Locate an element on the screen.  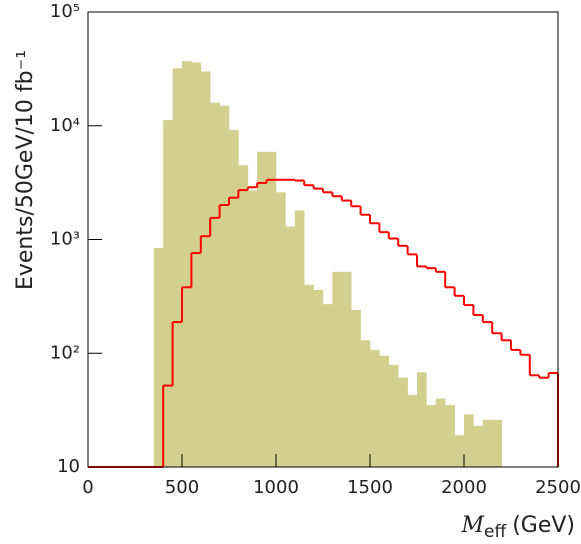
x-tick-label: 0 is located at coordinates (87, 487).